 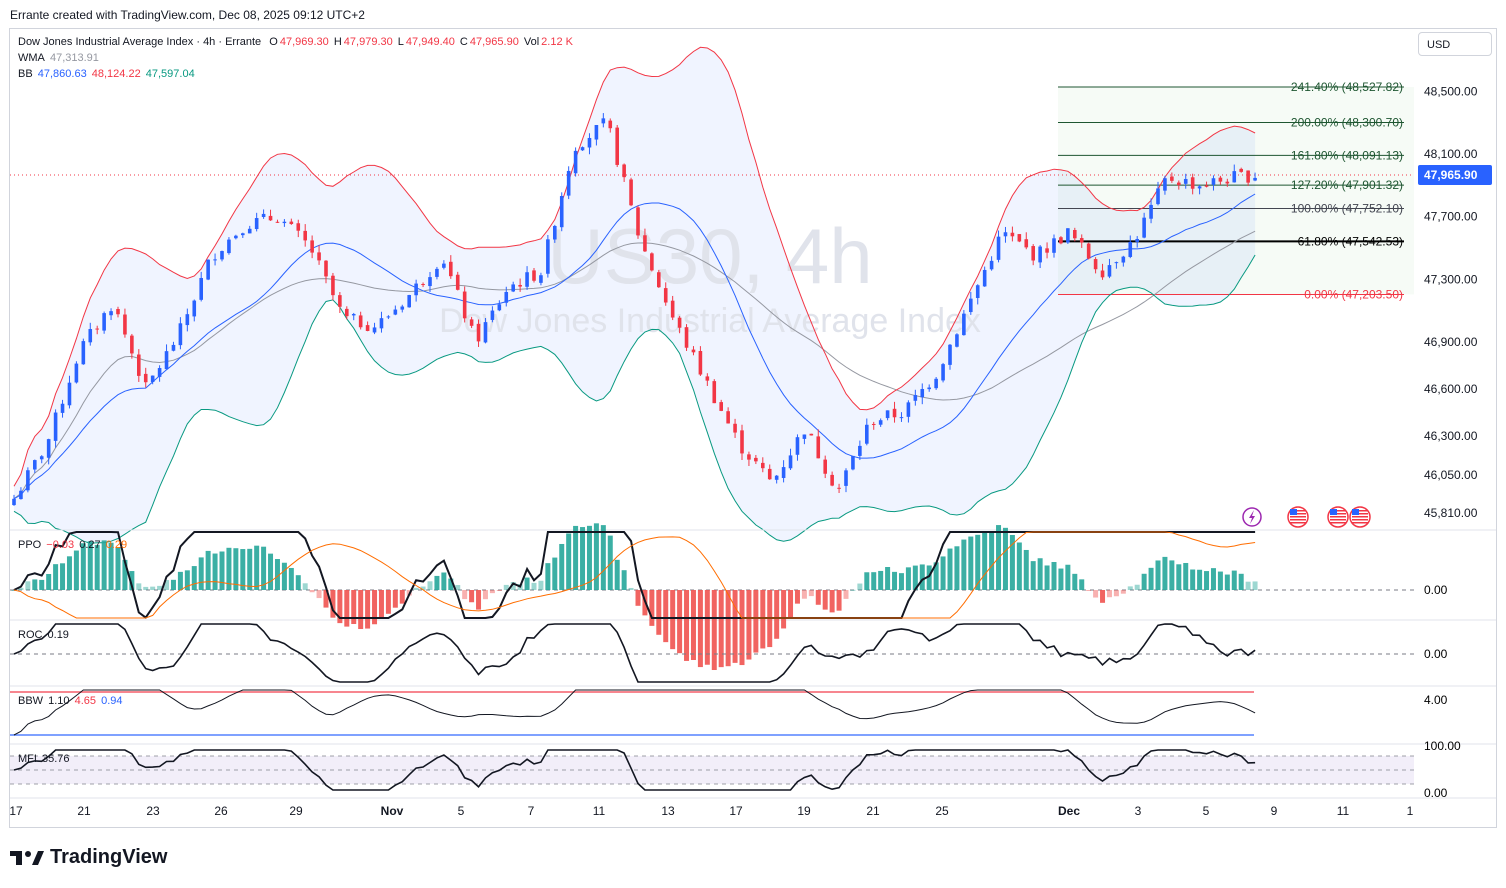 I want to click on wma-legend: WMA 47,313.91, so click(x=58, y=58).